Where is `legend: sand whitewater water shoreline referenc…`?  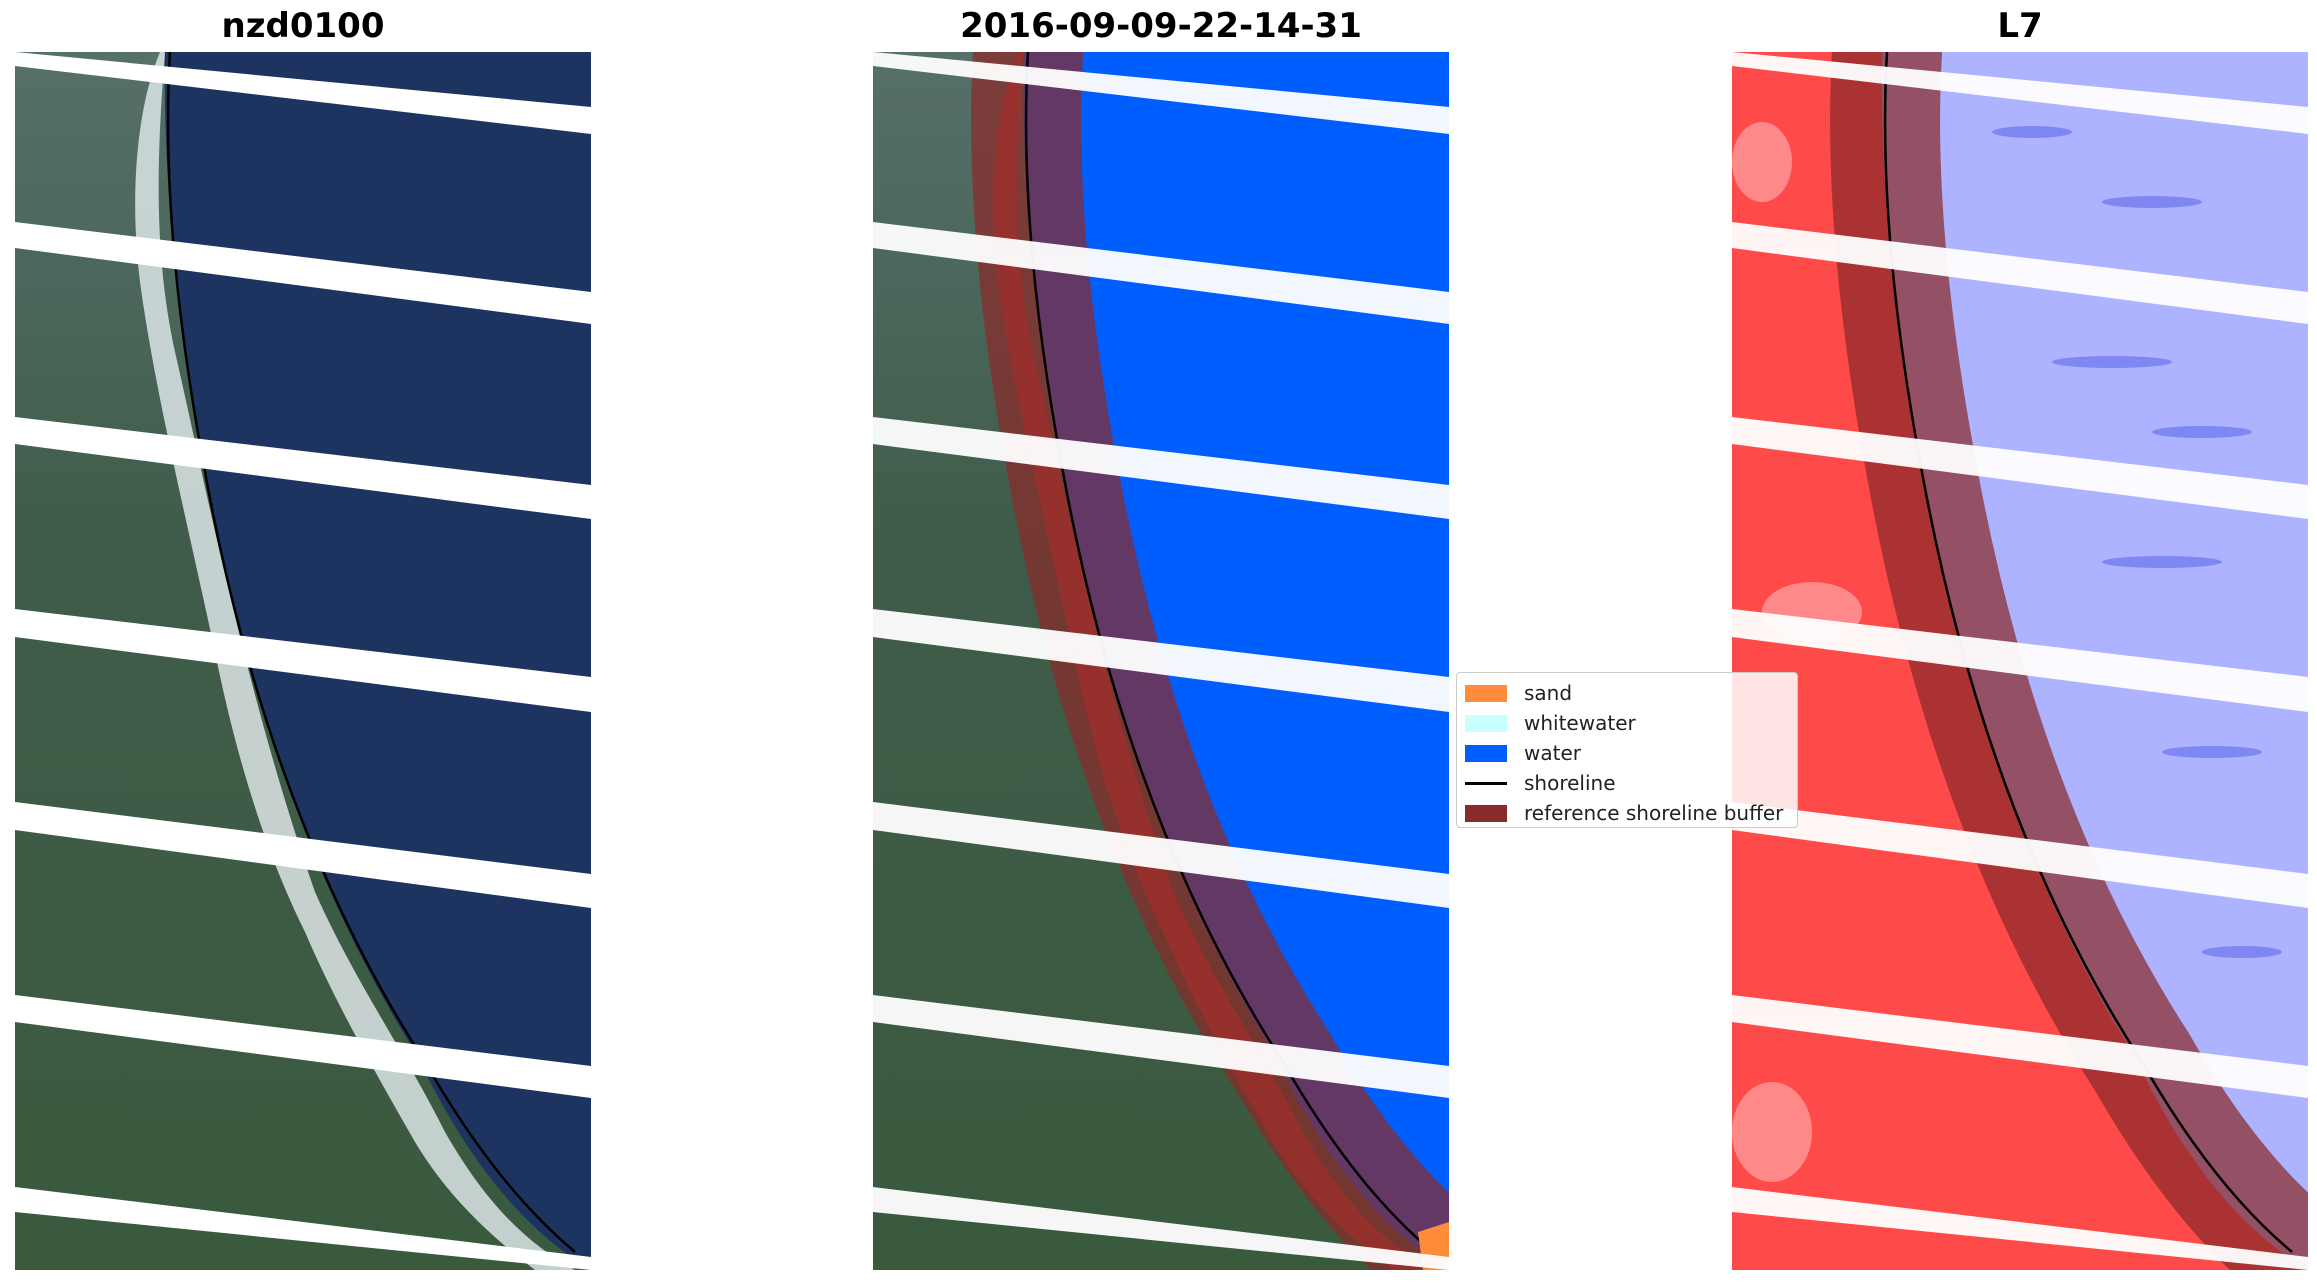 legend: sand whitewater water shoreline referenc… is located at coordinates (1627, 750).